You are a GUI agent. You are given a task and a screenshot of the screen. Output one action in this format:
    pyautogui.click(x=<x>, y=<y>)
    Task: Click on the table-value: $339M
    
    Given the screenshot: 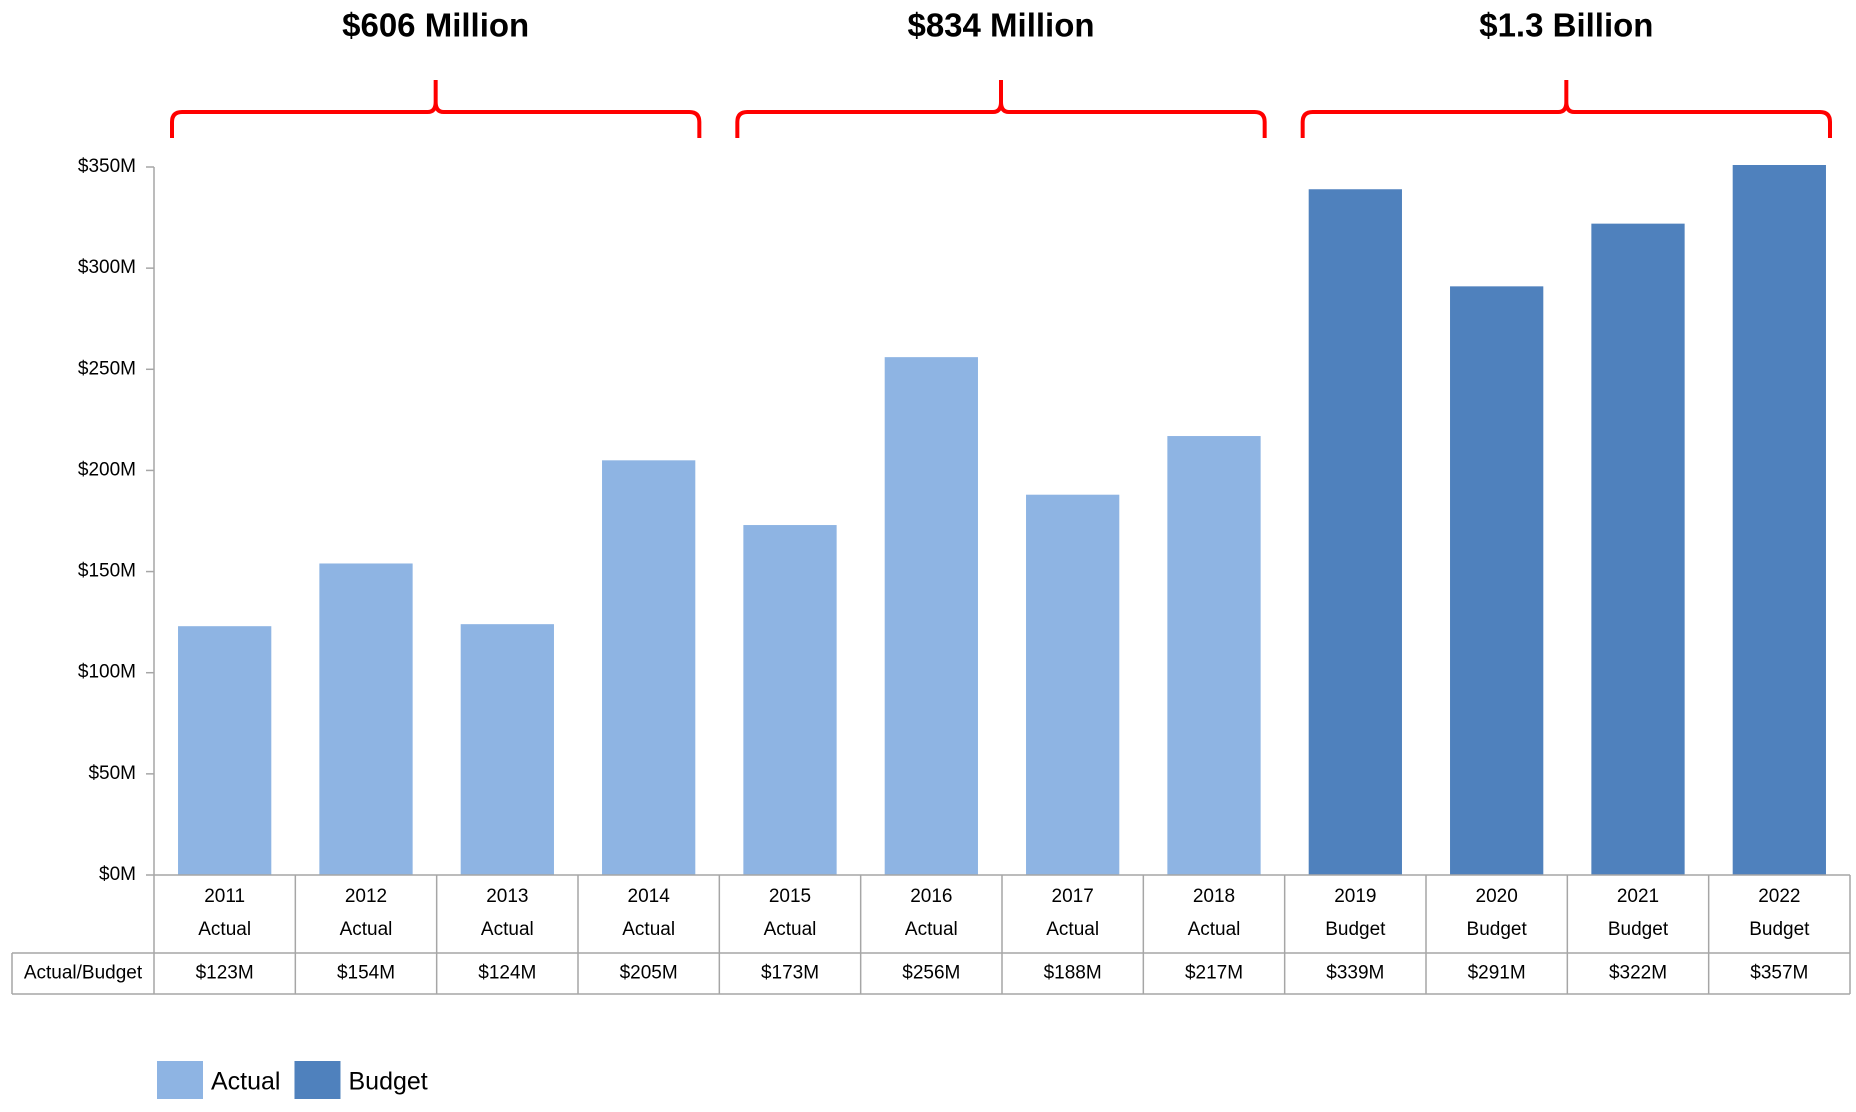 What is the action you would take?
    pyautogui.click(x=1355, y=973)
    